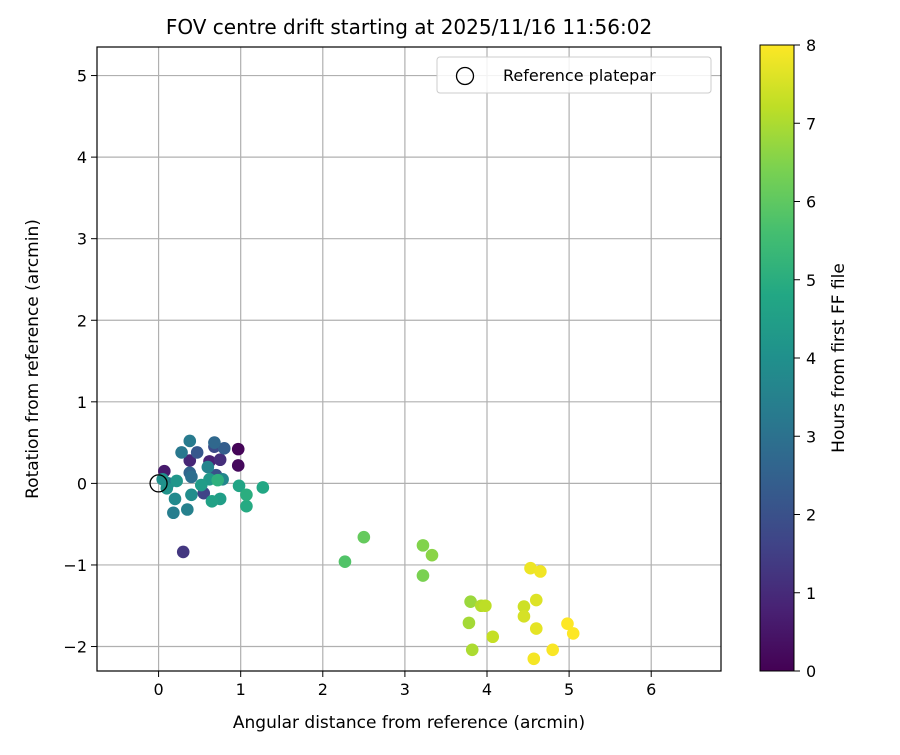  Describe the element at coordinates (777, 358) in the screenshot. I see `colorbar-gradient` at that location.